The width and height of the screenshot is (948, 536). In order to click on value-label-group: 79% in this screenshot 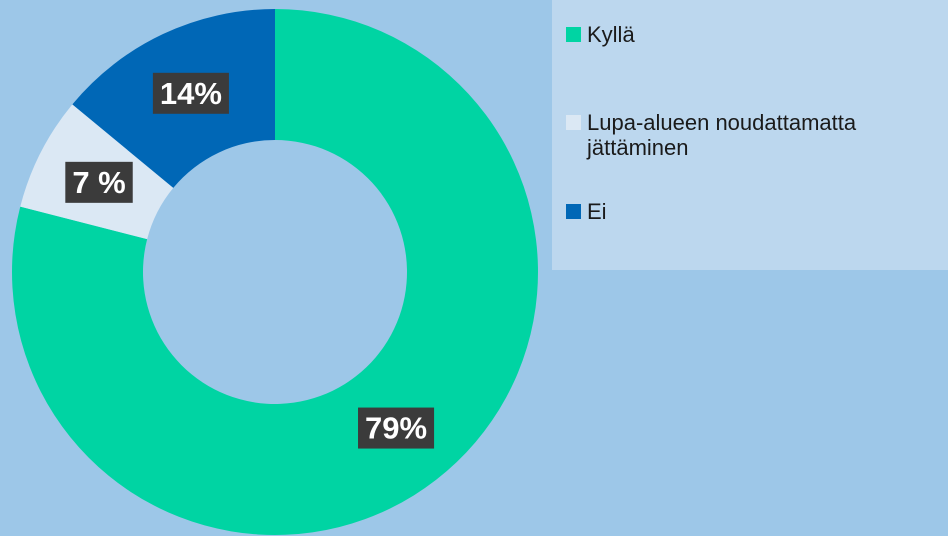, I will do `click(396, 428)`.